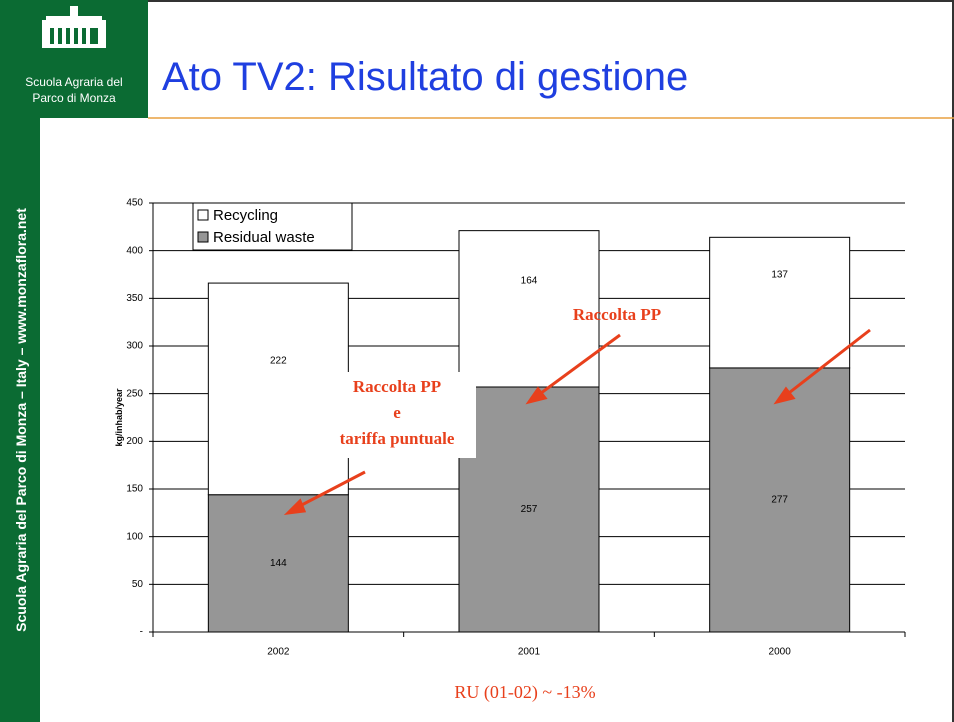  Describe the element at coordinates (134, 489) in the screenshot. I see `y-tick-label: 150` at that location.